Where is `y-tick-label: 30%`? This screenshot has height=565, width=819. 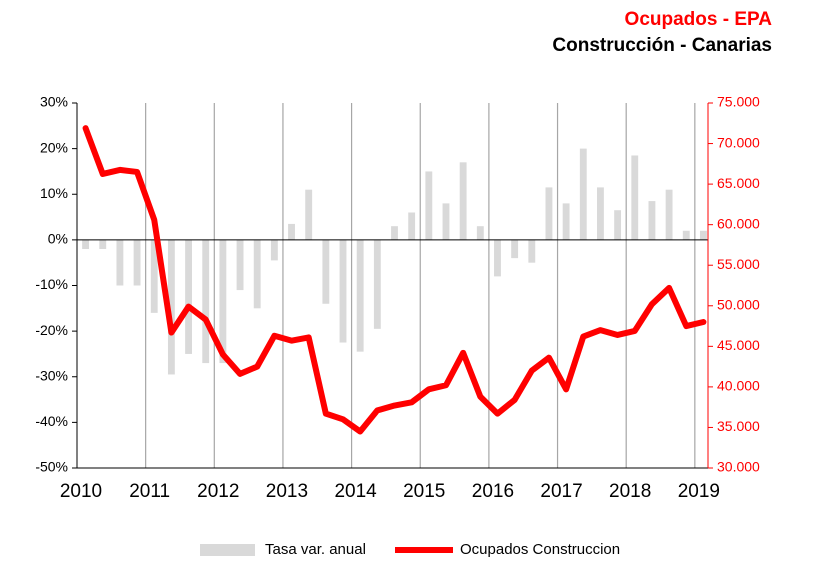
y-tick-label: 30% is located at coordinates (54, 102).